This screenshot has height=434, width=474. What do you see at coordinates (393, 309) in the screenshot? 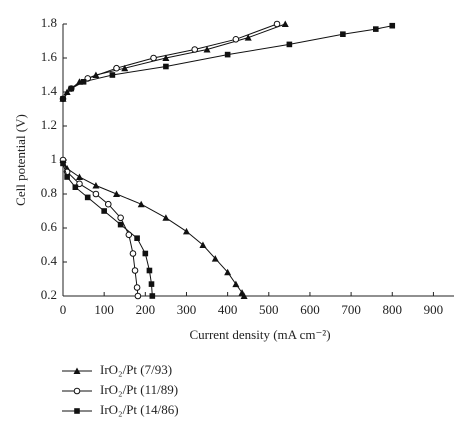
I see `x-tick-label: 800` at bounding box center [393, 309].